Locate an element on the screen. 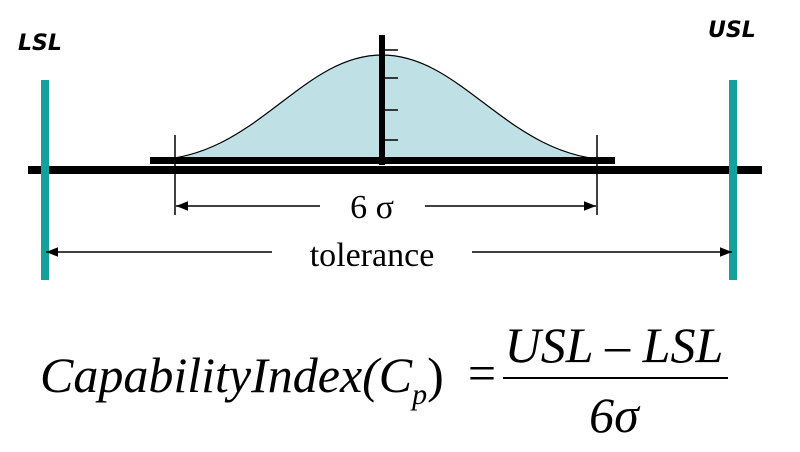 Image resolution: width=800 pixels, height=452 pixels. formula-paren: ) is located at coordinates (435, 375).